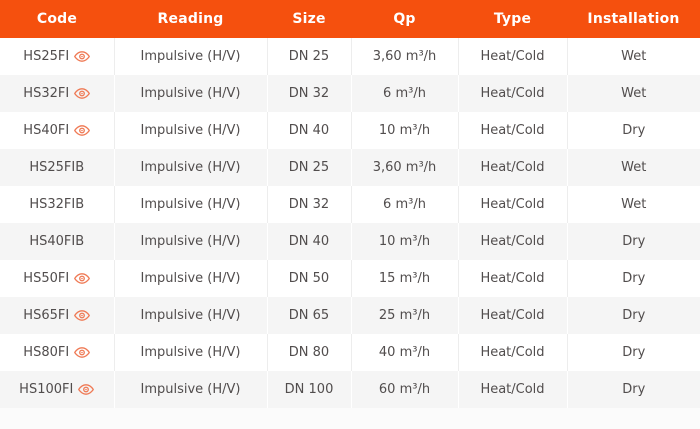  I want to click on code-wrap: HS32FI, so click(57, 93).